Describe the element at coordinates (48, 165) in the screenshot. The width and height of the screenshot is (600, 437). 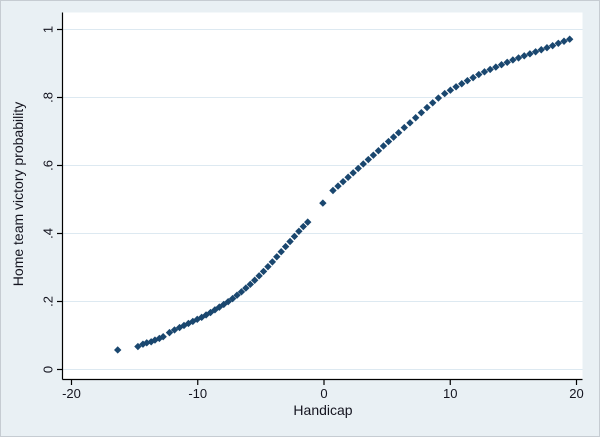
I see `y-tick-label: .6` at that location.